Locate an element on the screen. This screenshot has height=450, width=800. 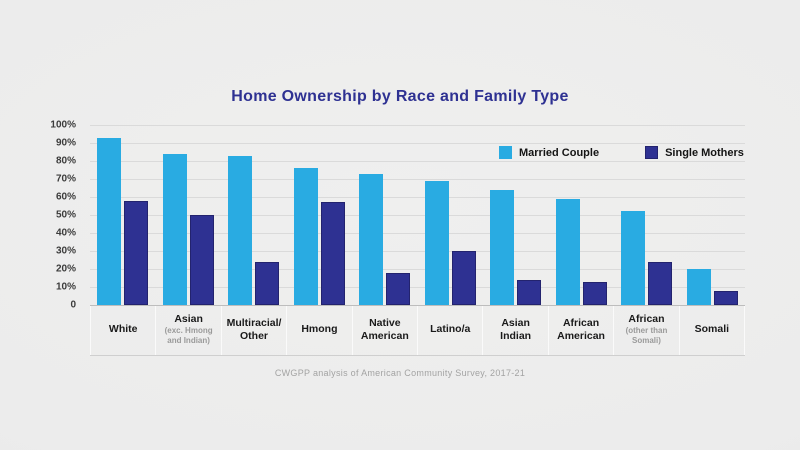
category-label: Somali is located at coordinates (712, 329).